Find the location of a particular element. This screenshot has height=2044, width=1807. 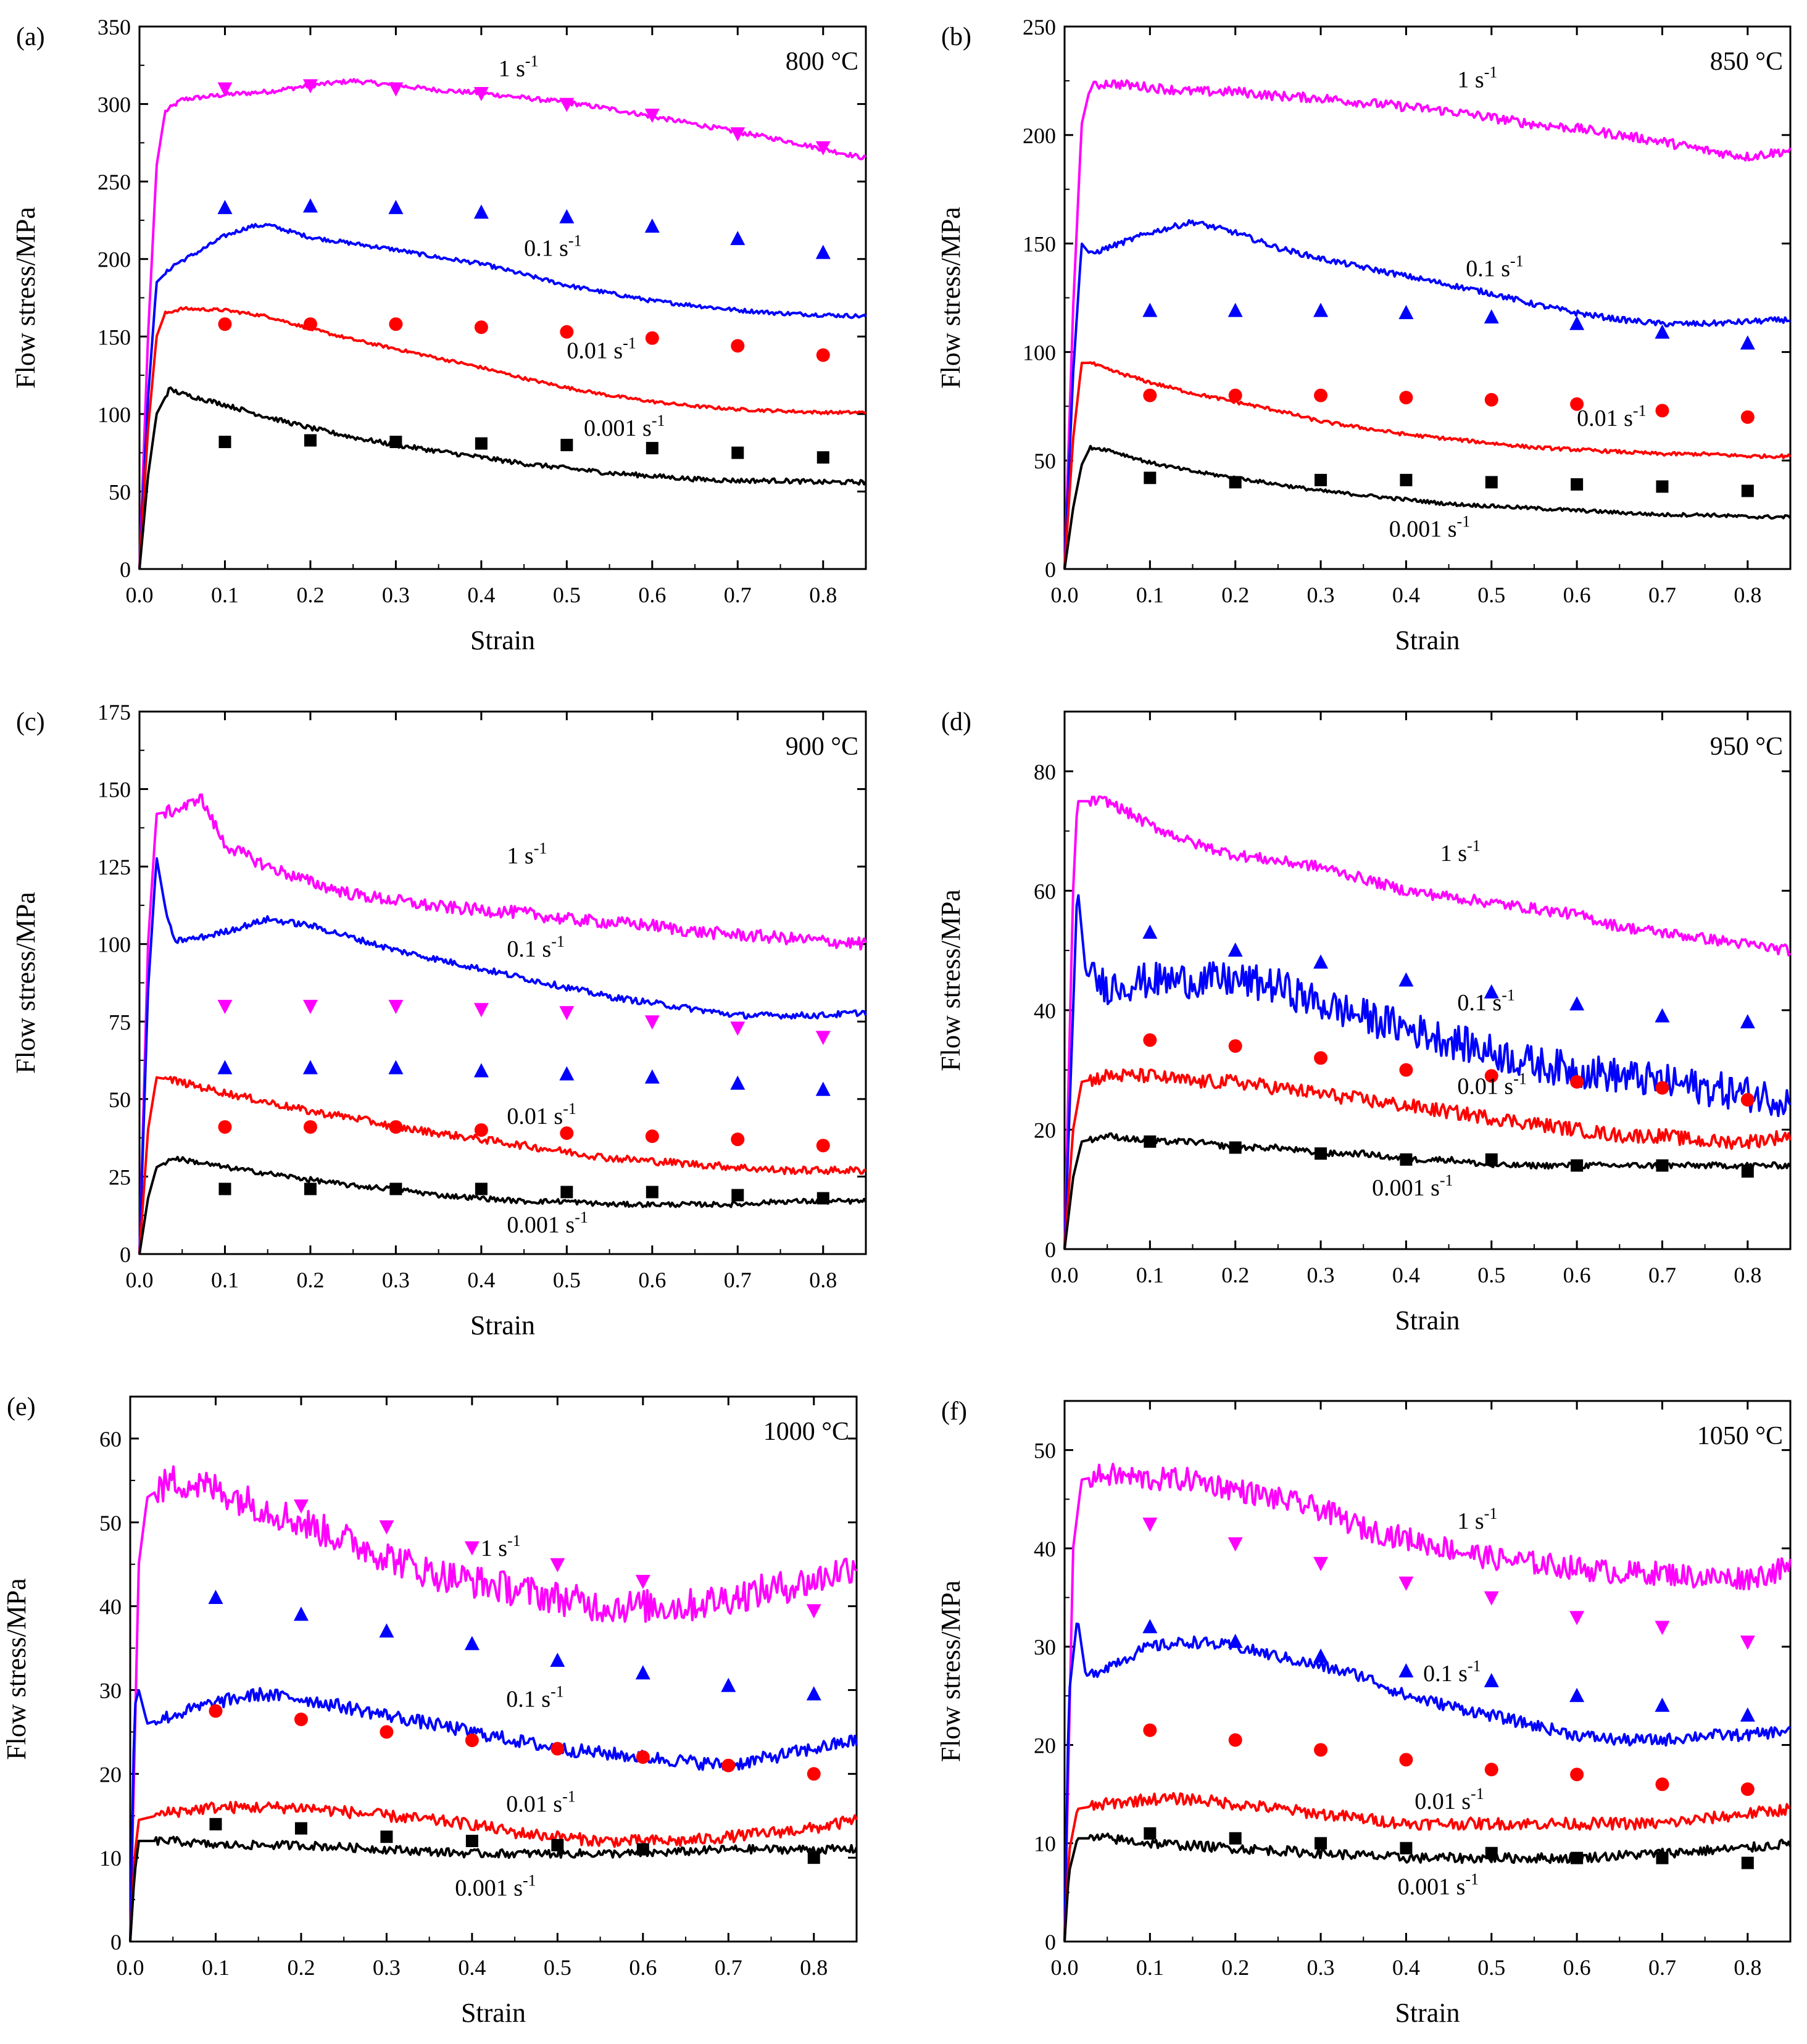

y-tick-label: 125 is located at coordinates (114, 867).